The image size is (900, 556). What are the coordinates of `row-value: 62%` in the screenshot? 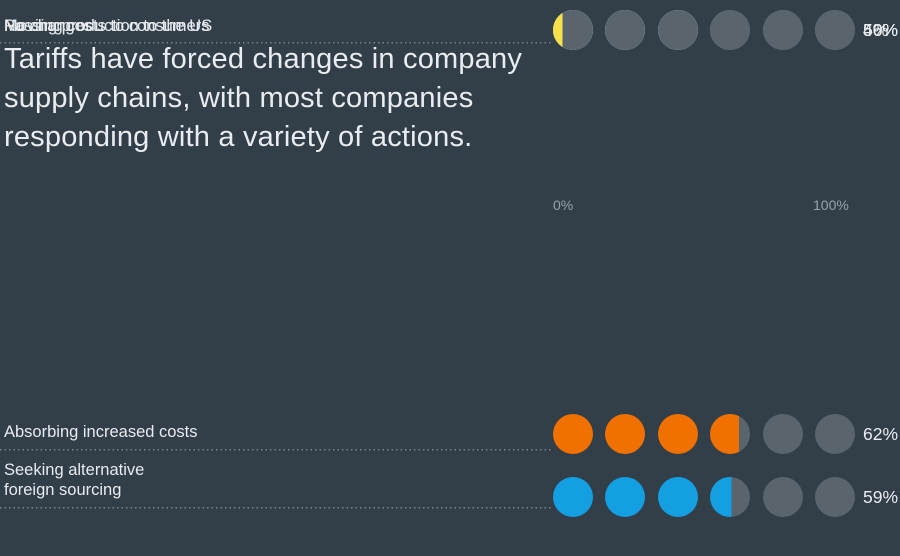 It's located at (881, 434).